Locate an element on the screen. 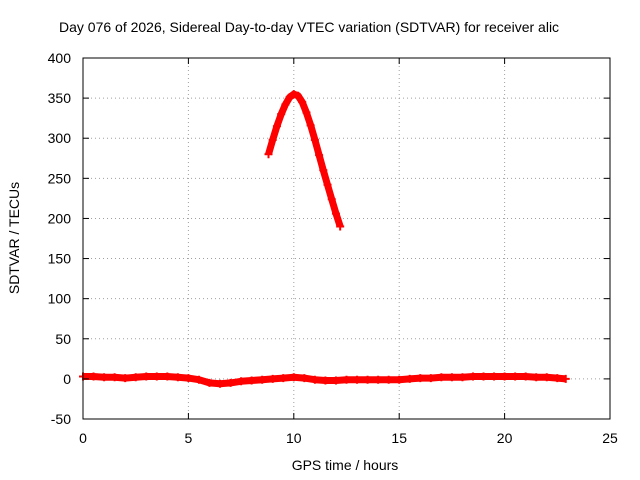 The image size is (640, 480). y-tick-label: 100 is located at coordinates (60, 299).